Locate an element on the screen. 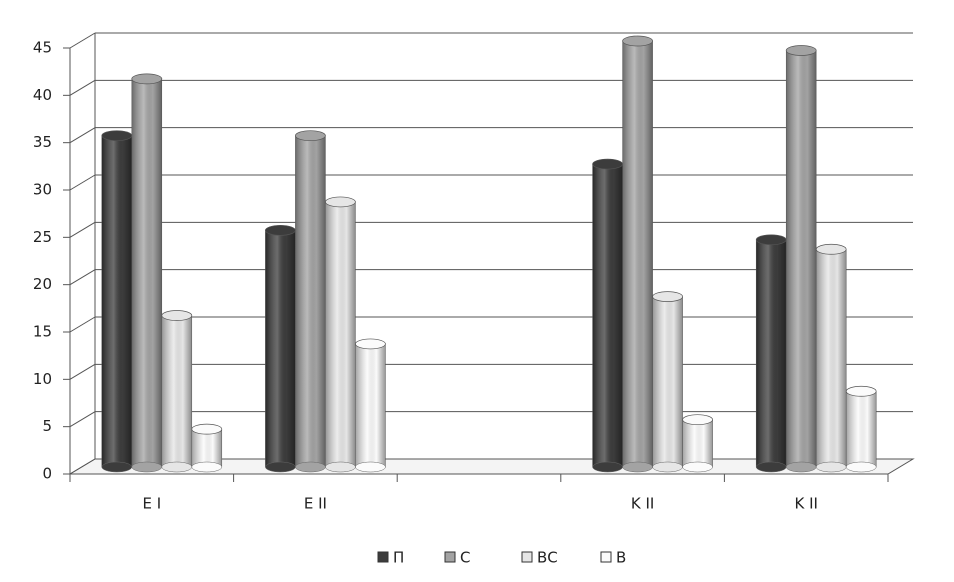 The height and width of the screenshot is (582, 954). y-tick-label: 40 is located at coordinates (42, 95).